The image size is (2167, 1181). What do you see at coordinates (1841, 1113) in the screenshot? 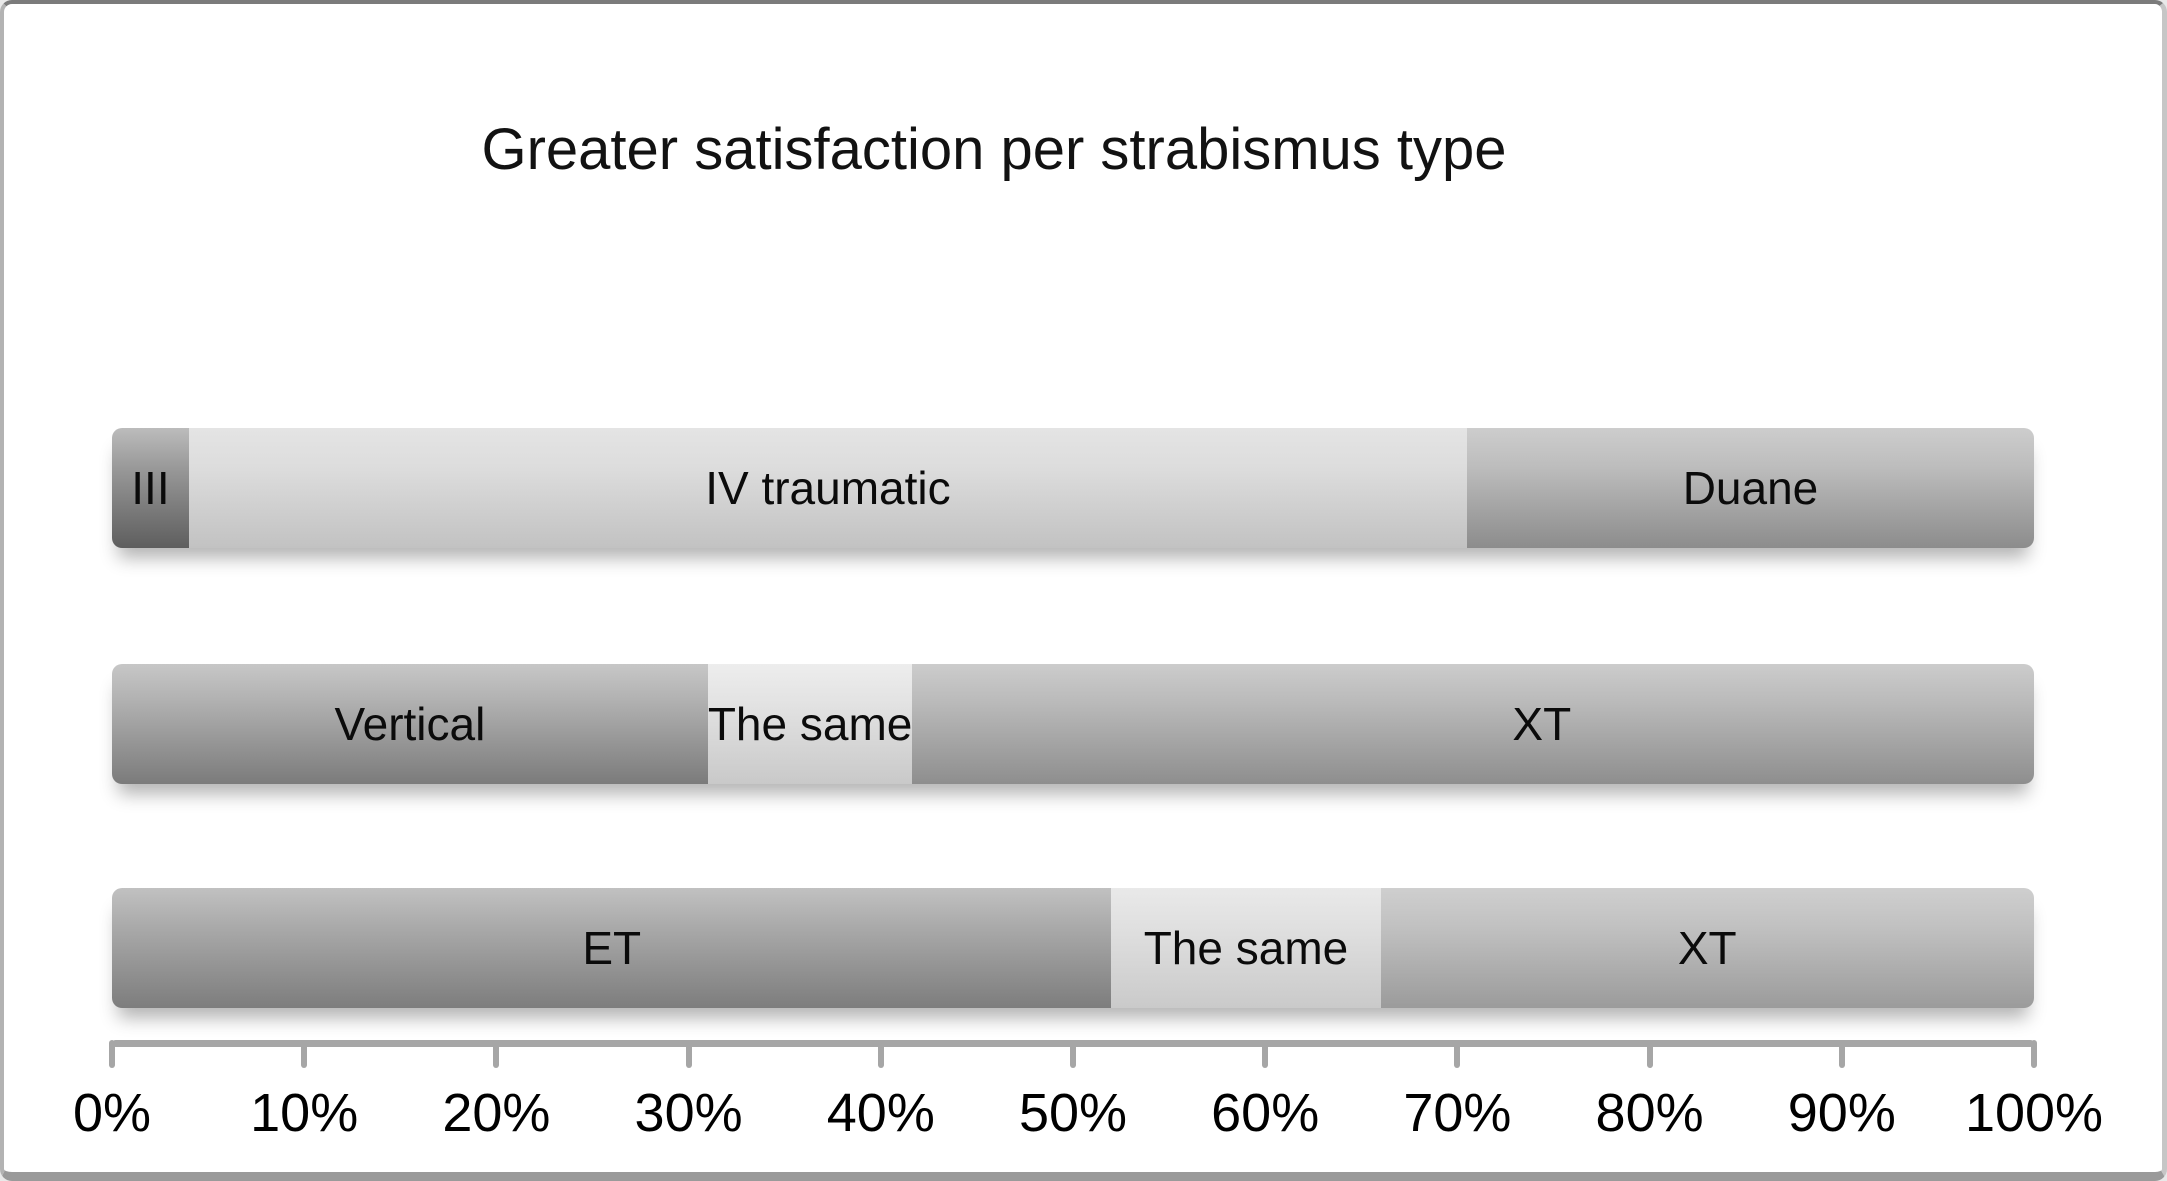
I see `x-axis-tick-label: 90%` at bounding box center [1841, 1113].